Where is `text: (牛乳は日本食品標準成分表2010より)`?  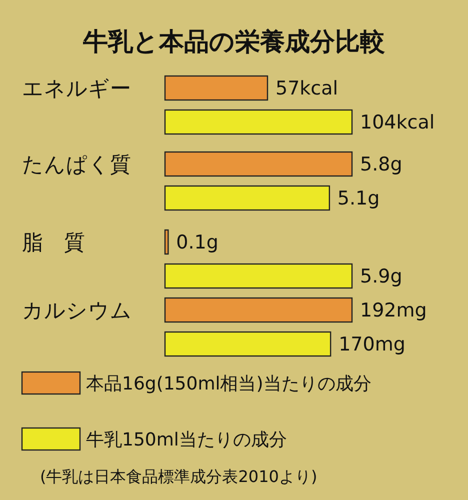
text: (牛乳は日本食品標準成分表2010より) is located at coordinates (179, 476).